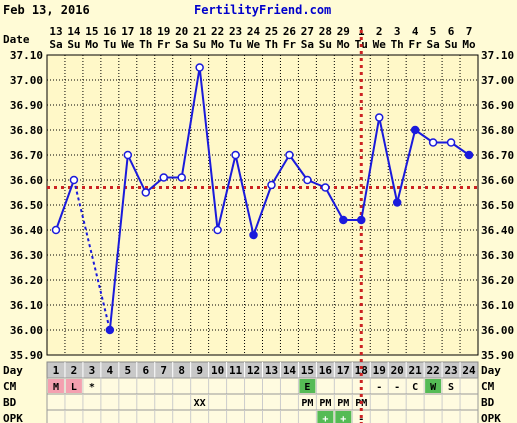 The image size is (517, 423). I want to click on date-number: 29, so click(343, 31).